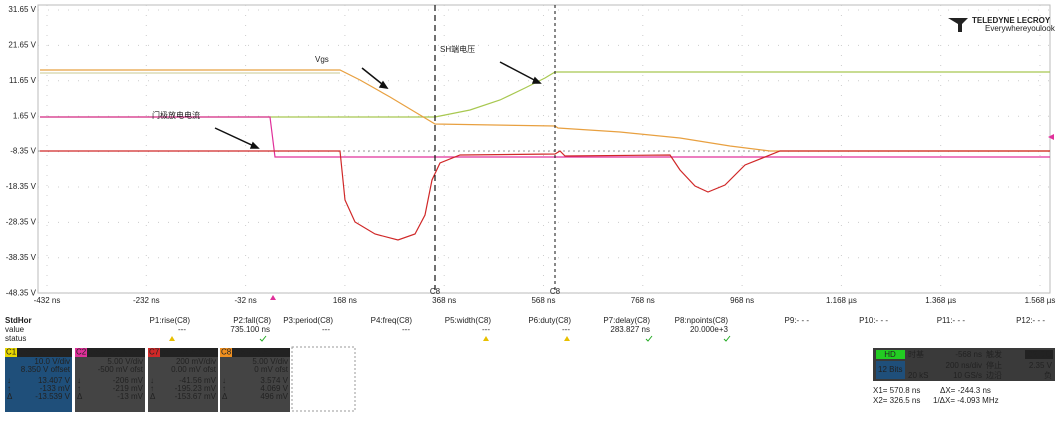  I want to click on measure-value: 283.827 ns, so click(630, 329).